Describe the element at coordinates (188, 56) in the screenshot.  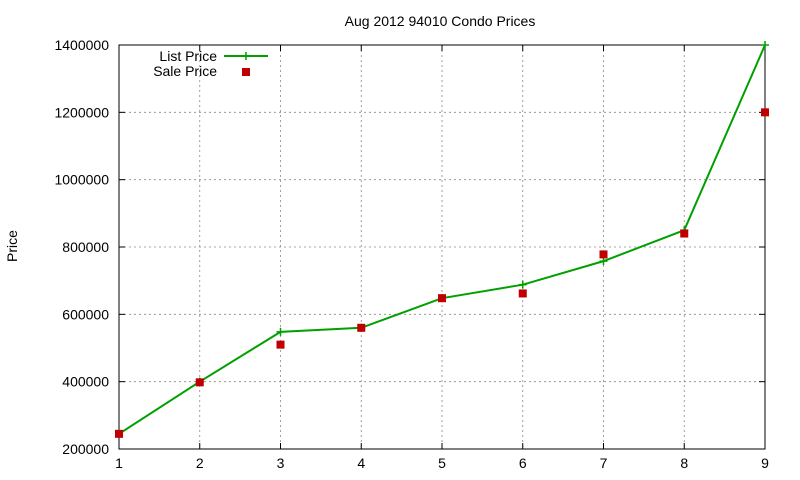
I see `legend-label-list-price: List Price` at that location.